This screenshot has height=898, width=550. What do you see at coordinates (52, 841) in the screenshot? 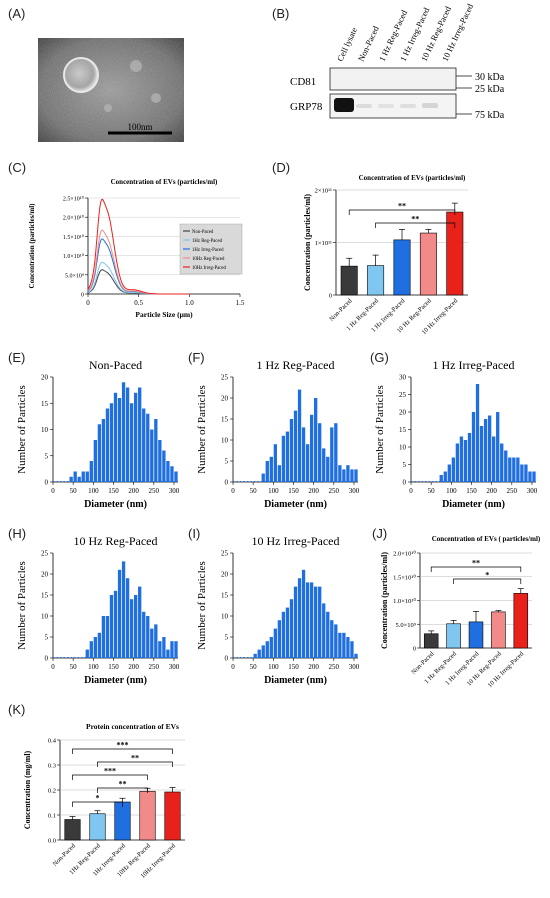
I see `y-tick-label: 0.0` at bounding box center [52, 841].